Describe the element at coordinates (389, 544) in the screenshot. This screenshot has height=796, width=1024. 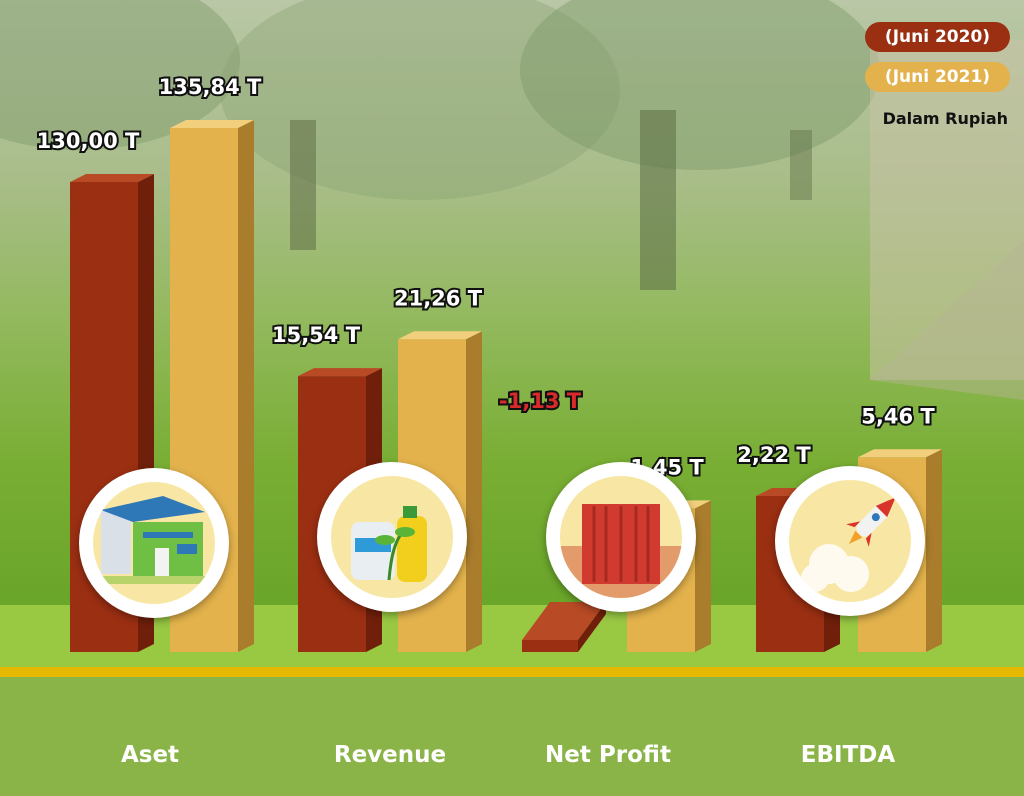
I see `sugar-oil-icon` at that location.